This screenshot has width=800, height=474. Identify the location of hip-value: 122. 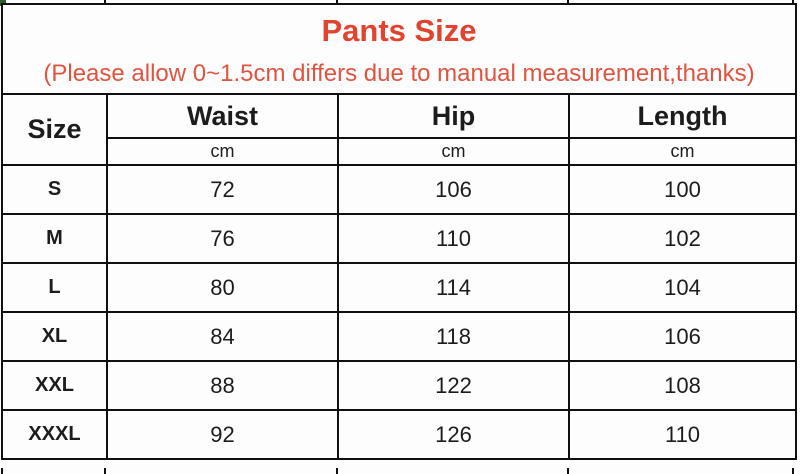
(453, 385).